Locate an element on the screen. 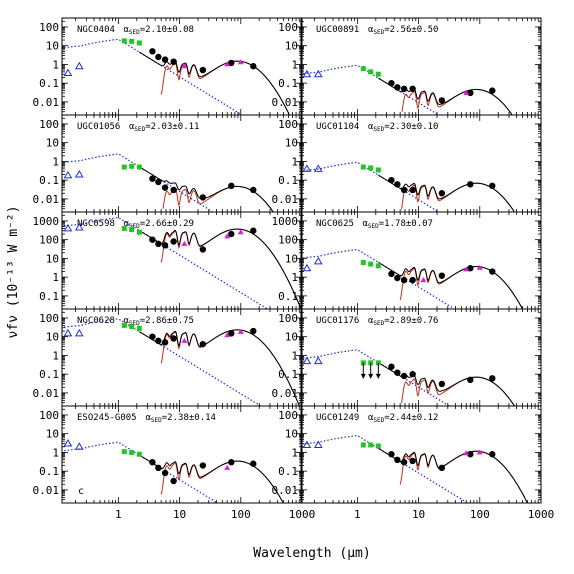  y-tick-label: 0.01 is located at coordinates (46, 393).